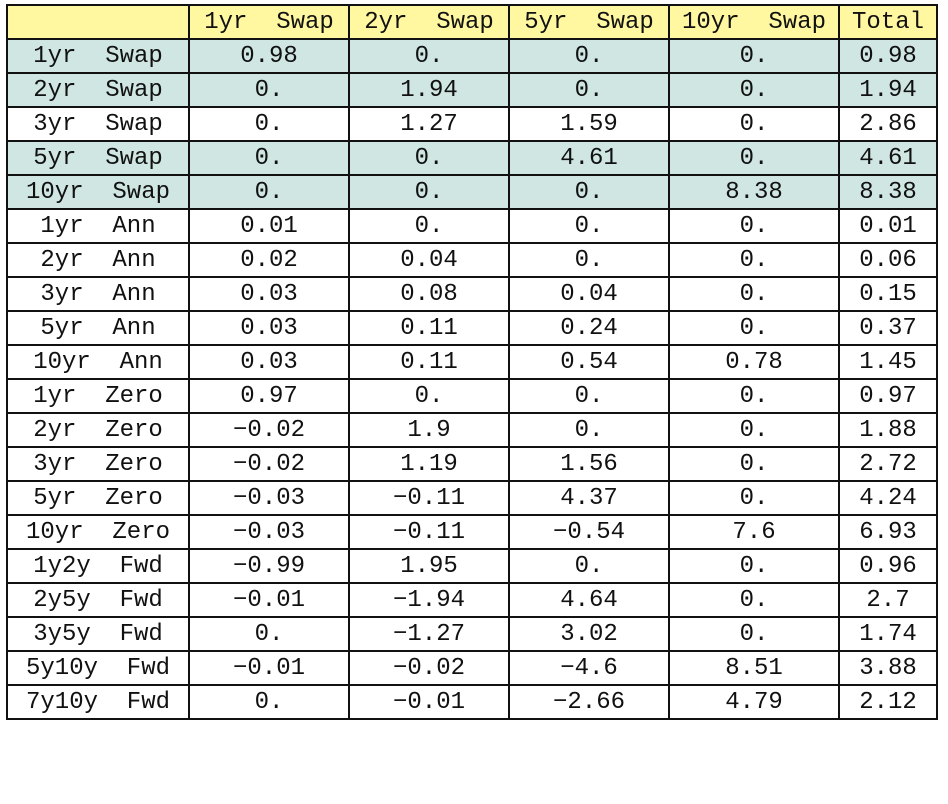  I want to click on table-cell: 0.96, so click(888, 566).